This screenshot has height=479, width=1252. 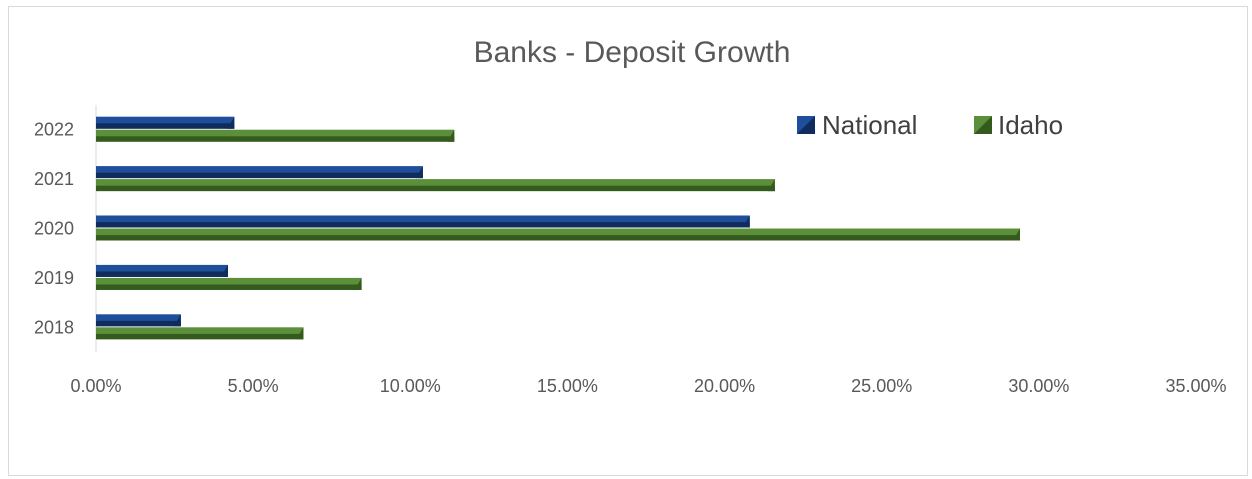 I want to click on bar-national-2020, so click(x=423, y=221).